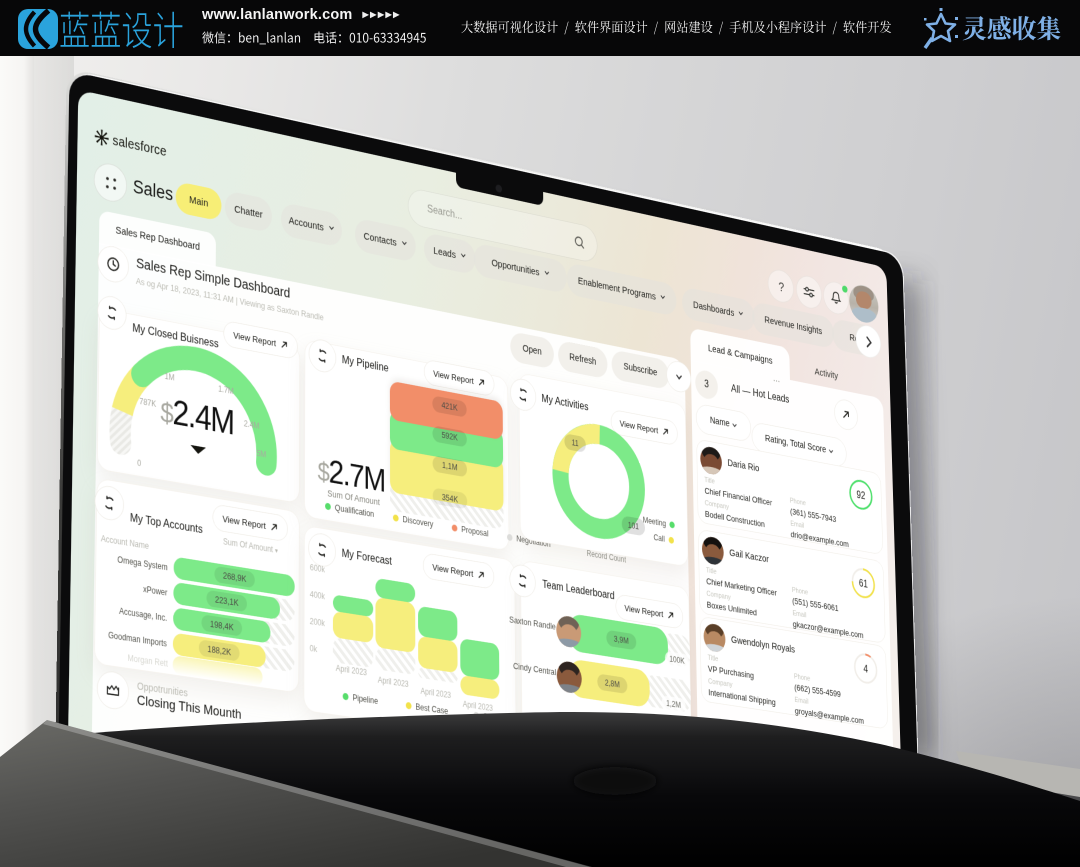 The height and width of the screenshot is (867, 1080). Describe the element at coordinates (139, 146) in the screenshot. I see `svg-text: salesforce` at that location.